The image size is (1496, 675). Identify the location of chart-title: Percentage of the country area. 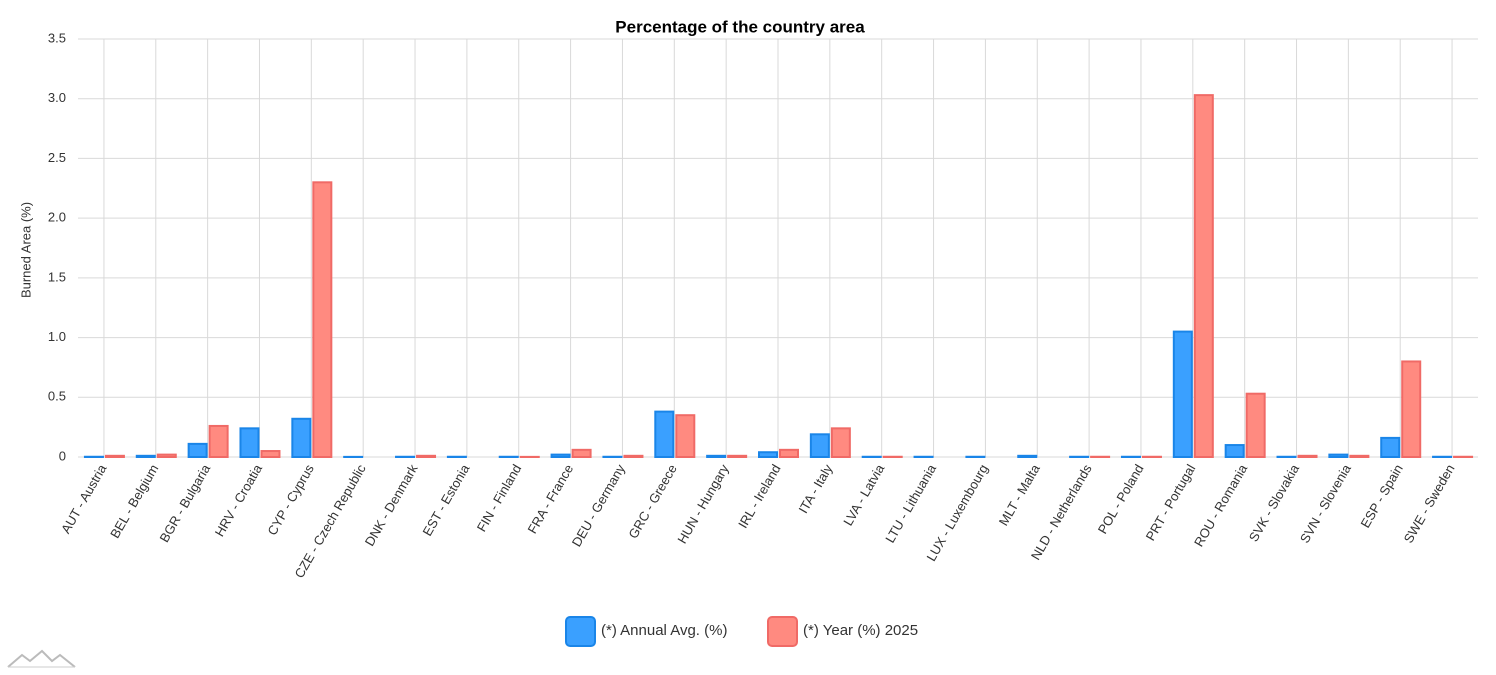
(740, 26).